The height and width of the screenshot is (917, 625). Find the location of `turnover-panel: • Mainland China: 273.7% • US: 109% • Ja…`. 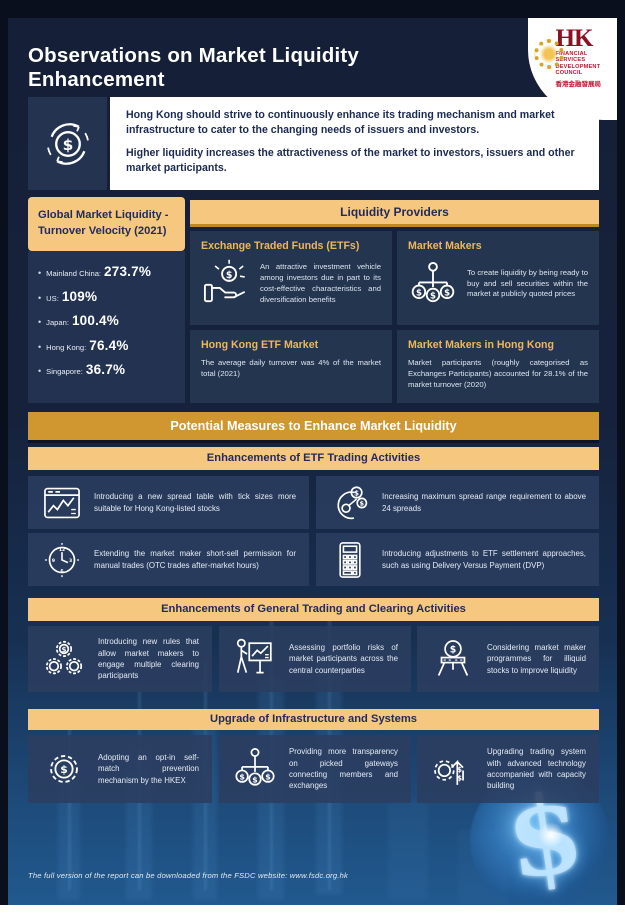

turnover-panel: • Mainland China: 273.7% • US: 109% • Ja… is located at coordinates (106, 327).